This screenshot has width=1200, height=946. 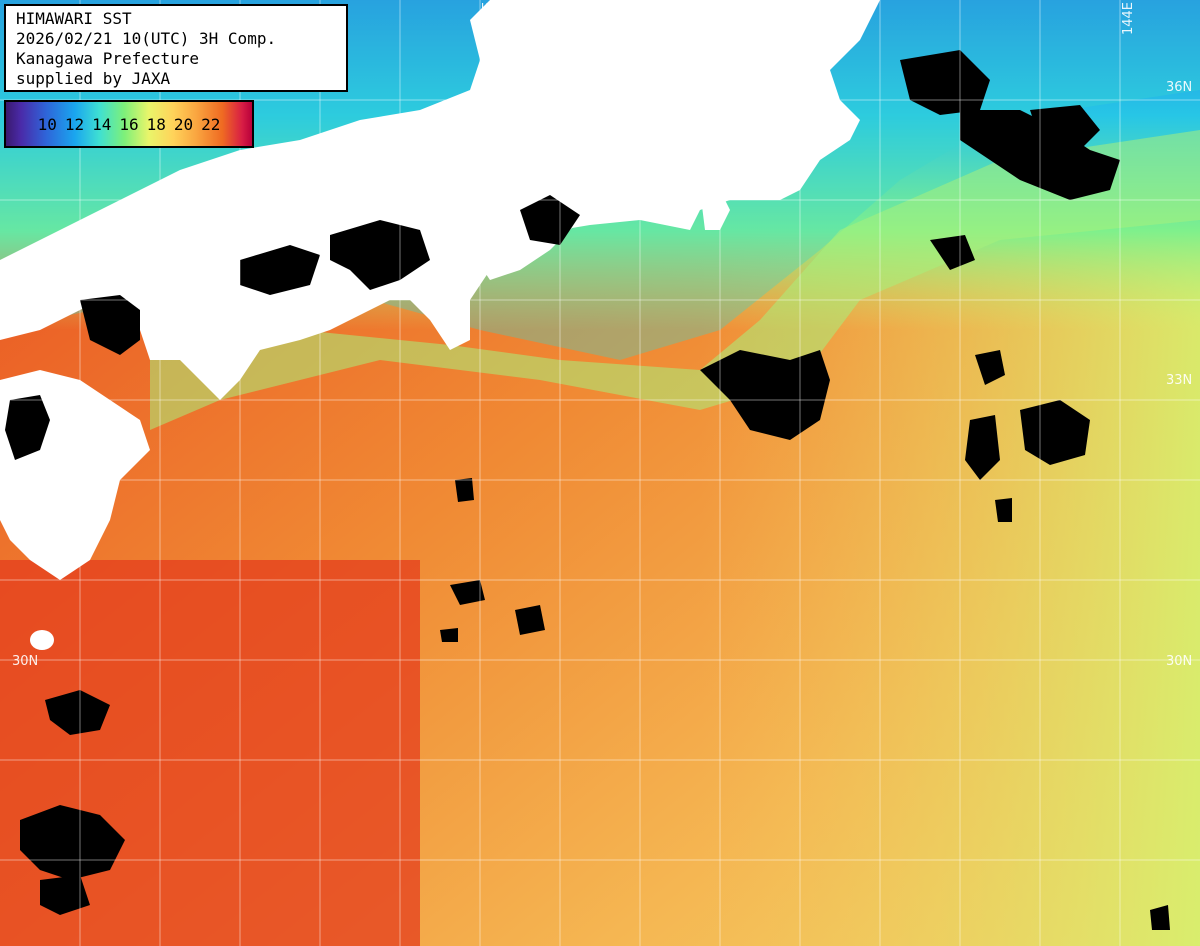 I want to click on temperature-legend: 10 12 14 16 18 20 22, so click(x=129, y=124).